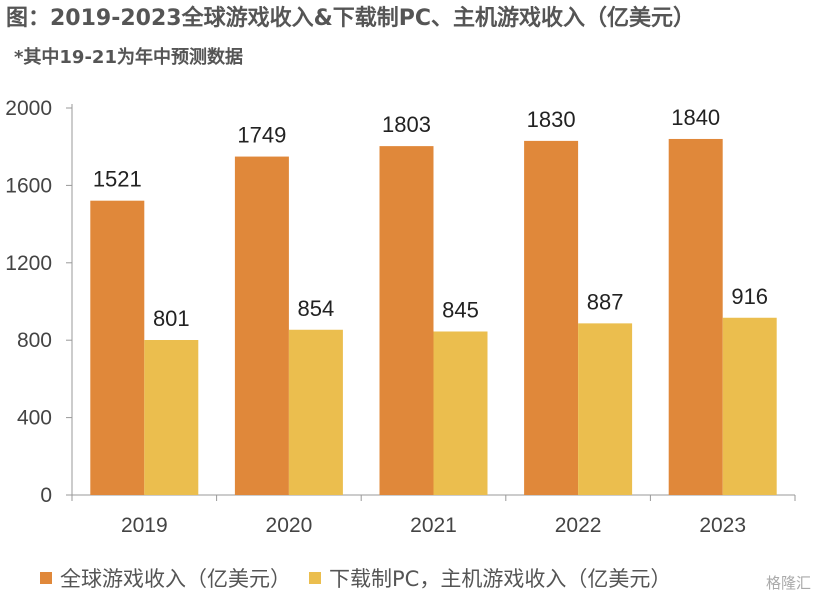 Image resolution: width=817 pixels, height=599 pixels. Describe the element at coordinates (39, 302) in the screenshot. I see `y-axis: 0 400 800 1200 1600 2000` at that location.